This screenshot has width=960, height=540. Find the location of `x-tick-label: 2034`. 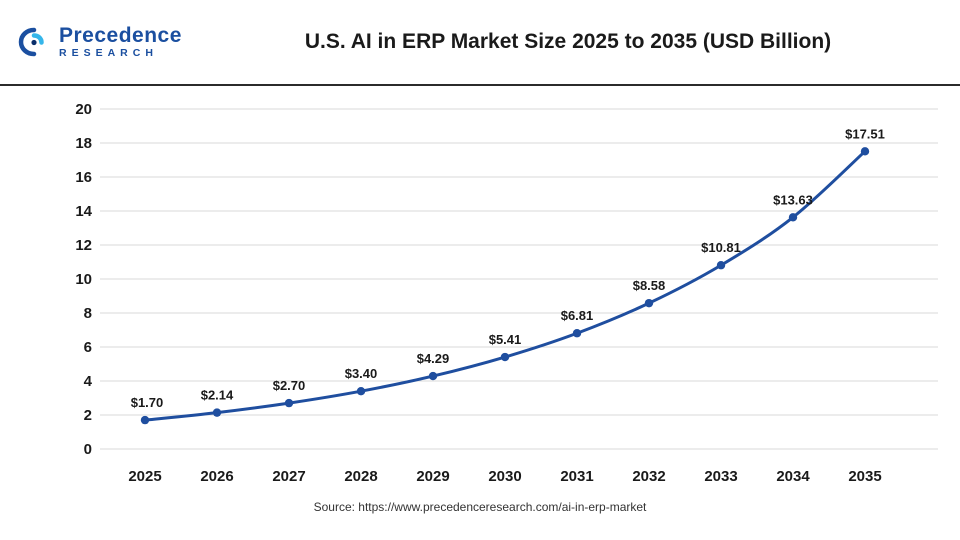

x-tick-label: 2034 is located at coordinates (793, 476).